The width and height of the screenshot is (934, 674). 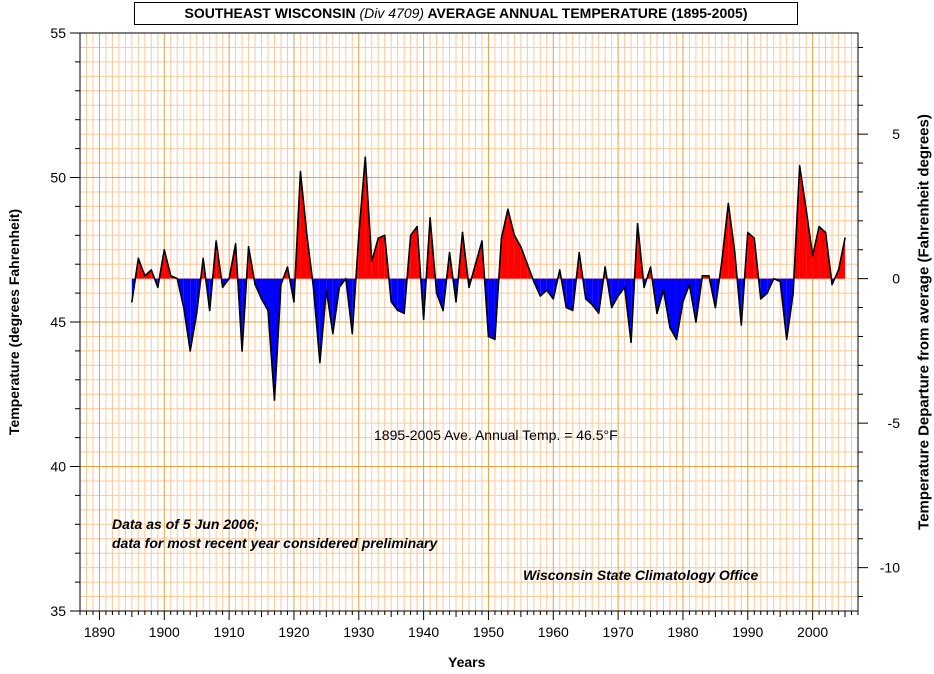 What do you see at coordinates (392, 13) in the screenshot?
I see `title-division: (Div 4709)` at bounding box center [392, 13].